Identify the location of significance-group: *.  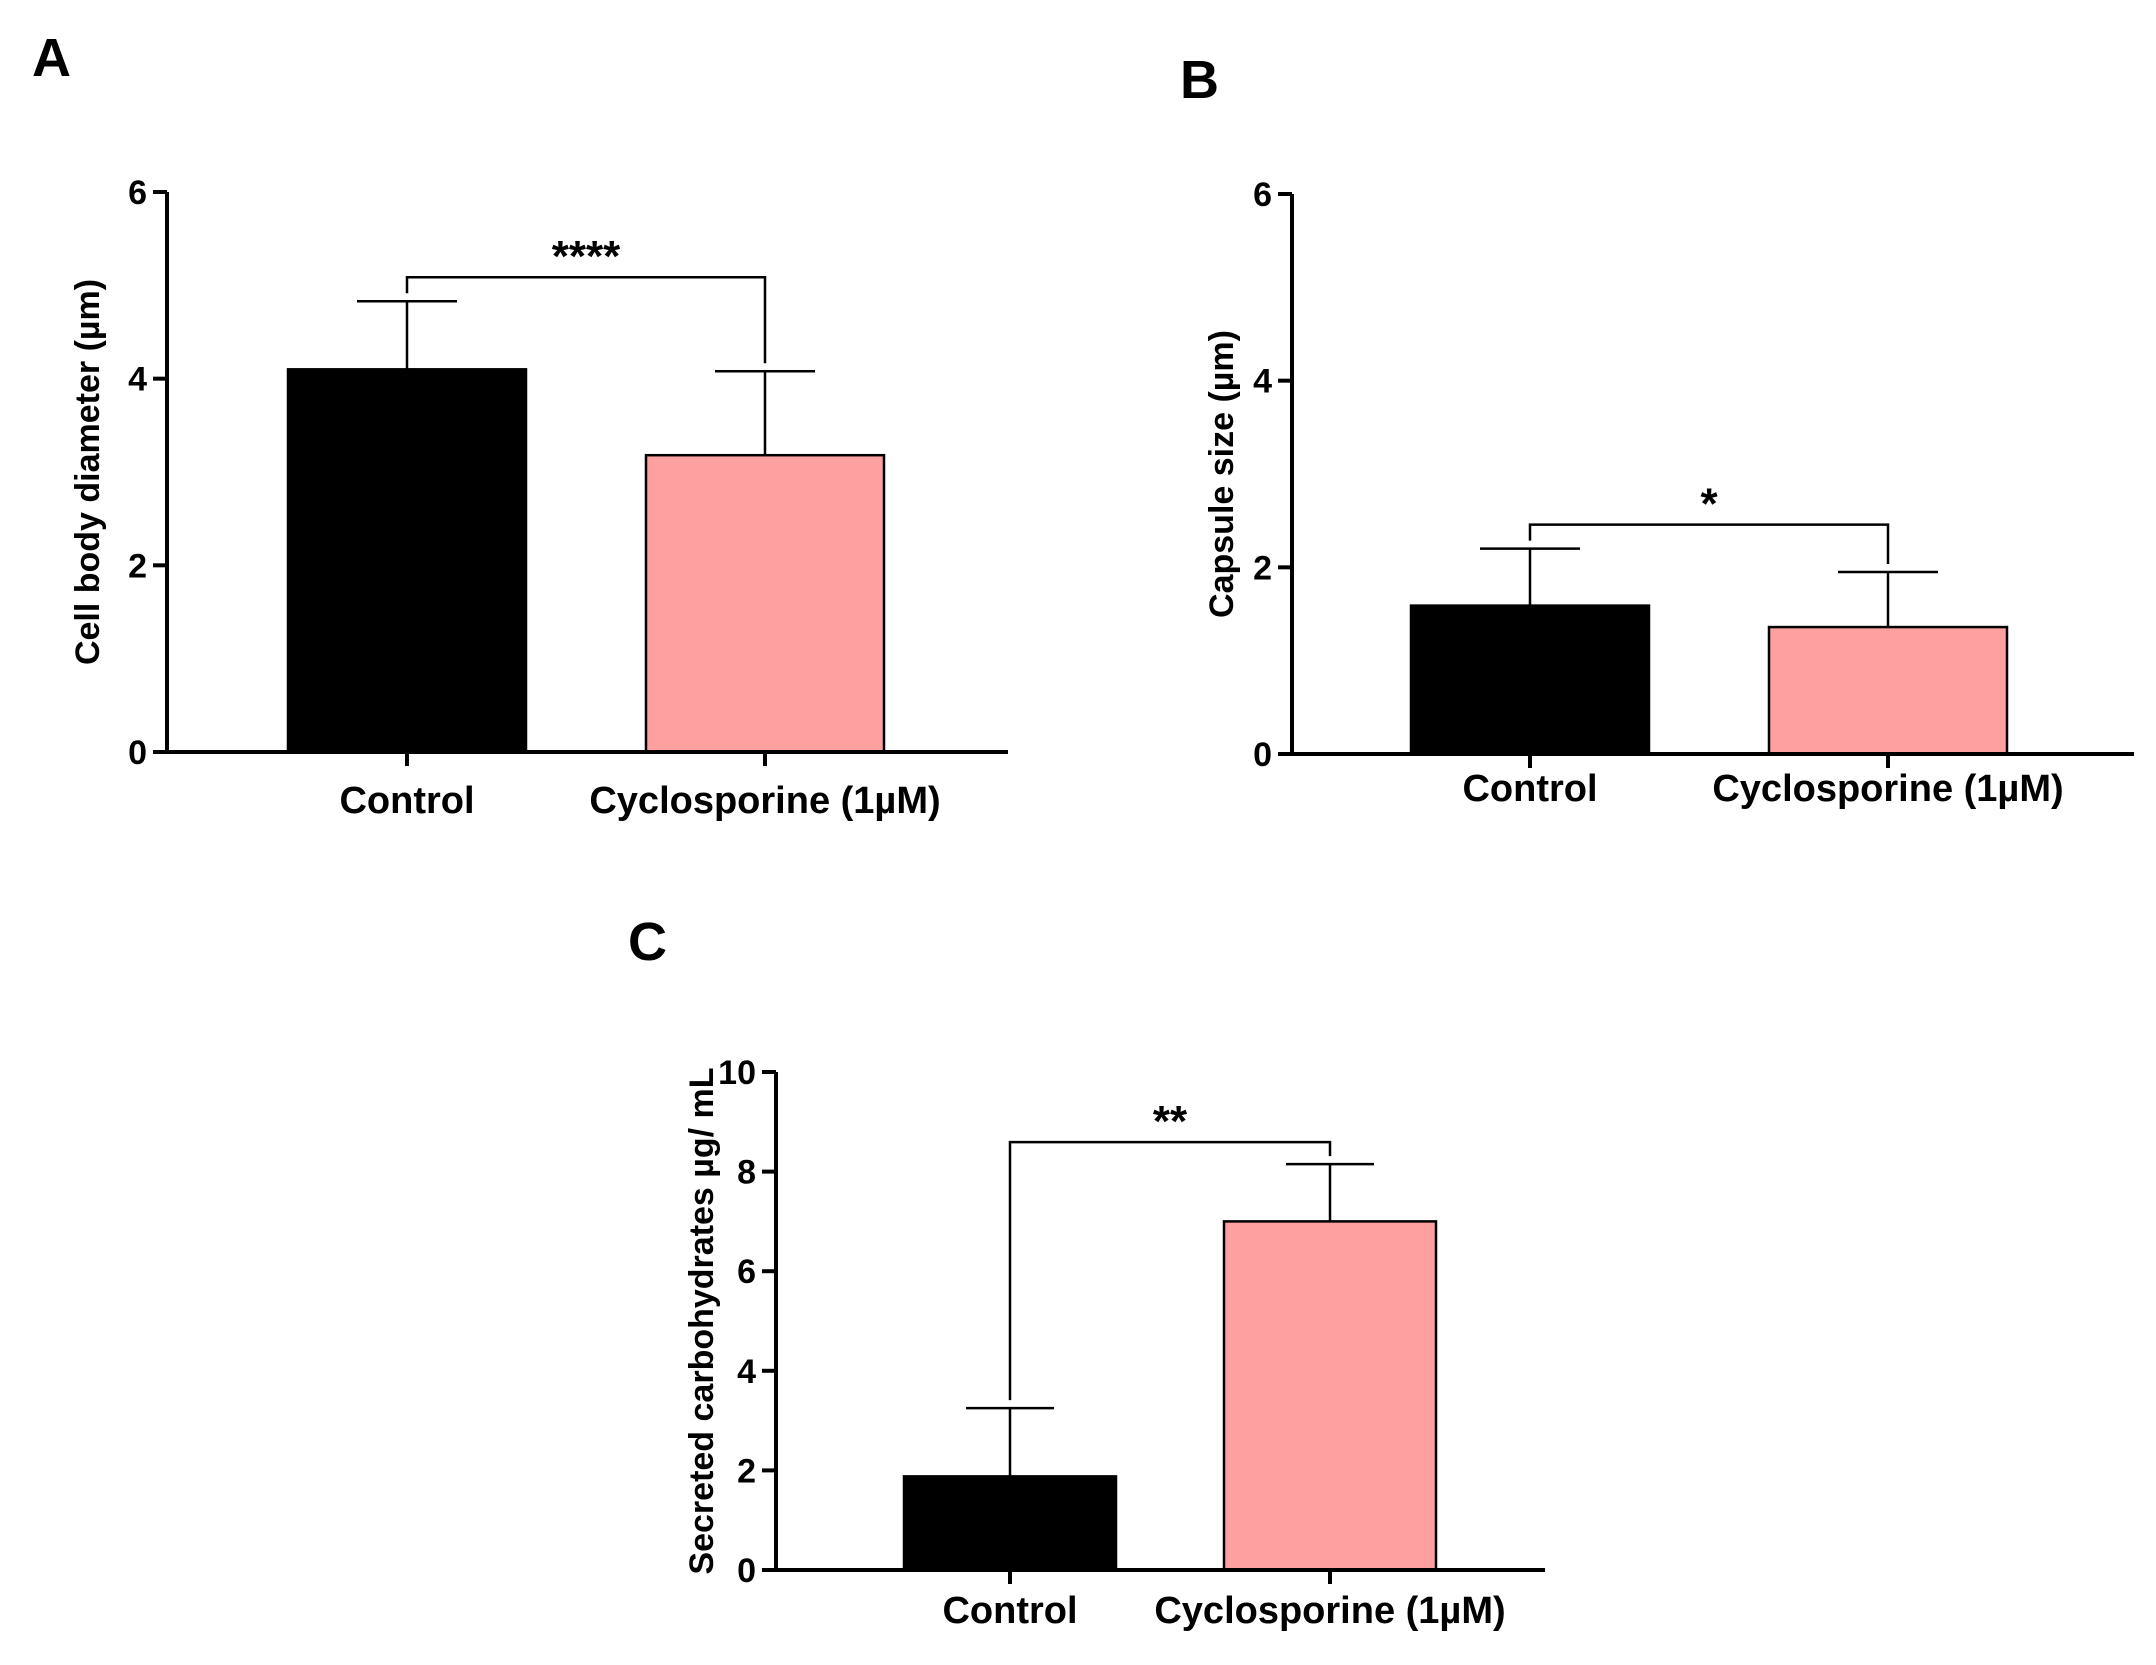
(1709, 522).